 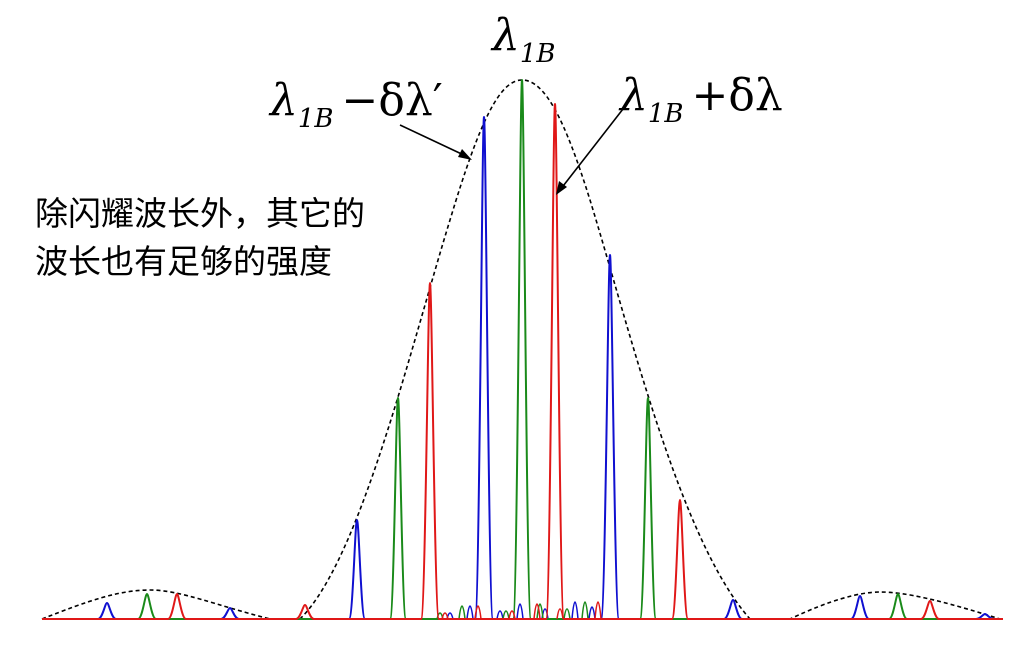 What do you see at coordinates (355, 104) in the screenshot?
I see `label-left: λ1B −δλ′` at bounding box center [355, 104].